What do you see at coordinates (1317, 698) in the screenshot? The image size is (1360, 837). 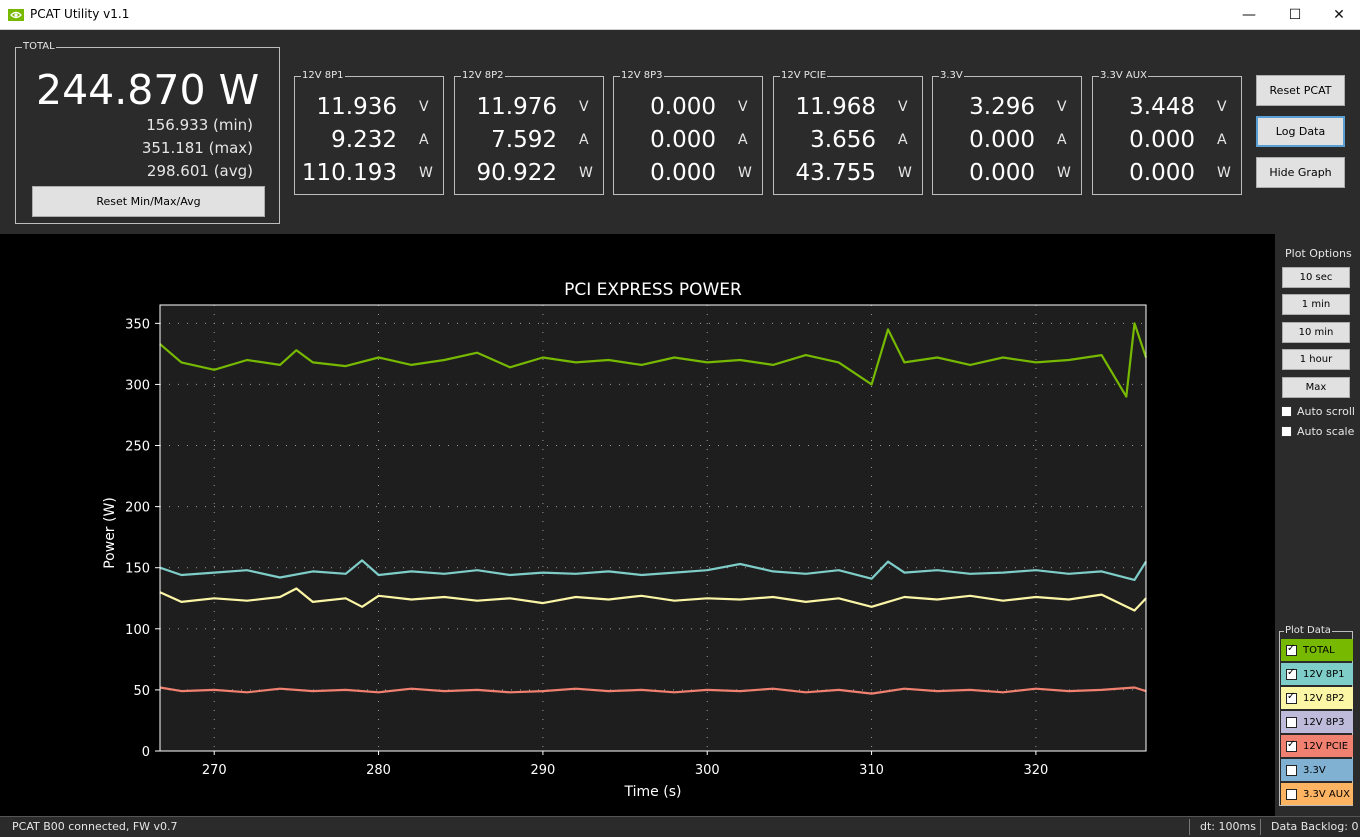 I see `series-toggle-12v-8p2: 12V 8P2` at bounding box center [1317, 698].